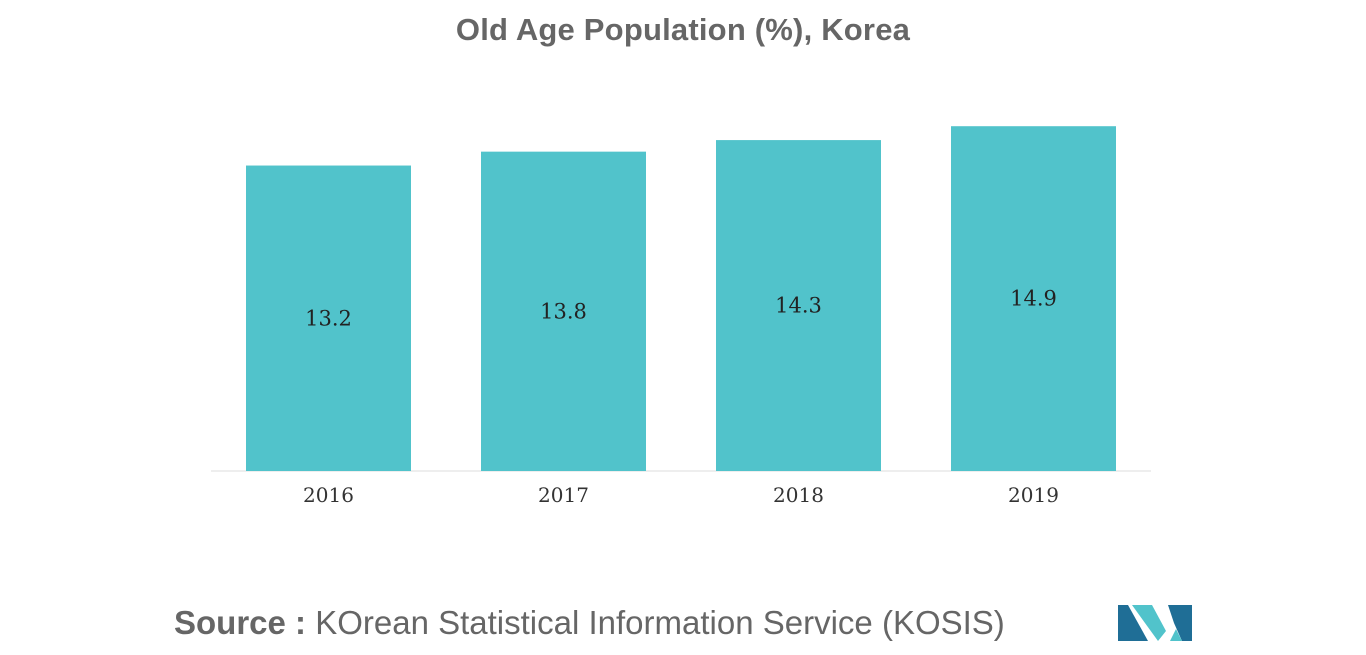 Image resolution: width=1366 pixels, height=655 pixels. I want to click on bar-value-label: 14.9, so click(1033, 299).